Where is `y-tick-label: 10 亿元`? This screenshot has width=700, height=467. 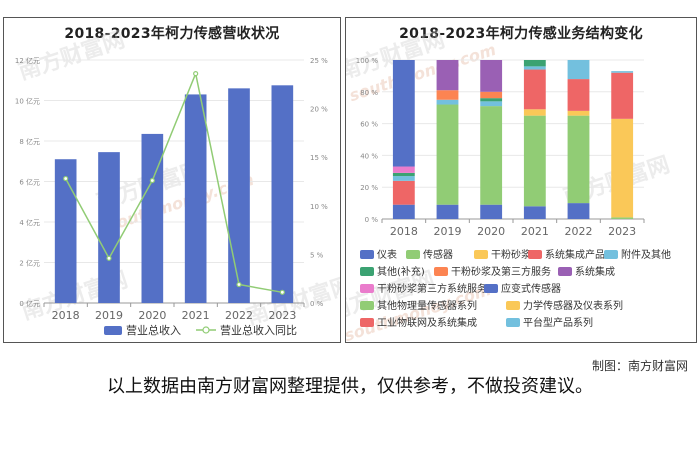
y-tick-label: 10 亿元 is located at coordinates (27, 101).